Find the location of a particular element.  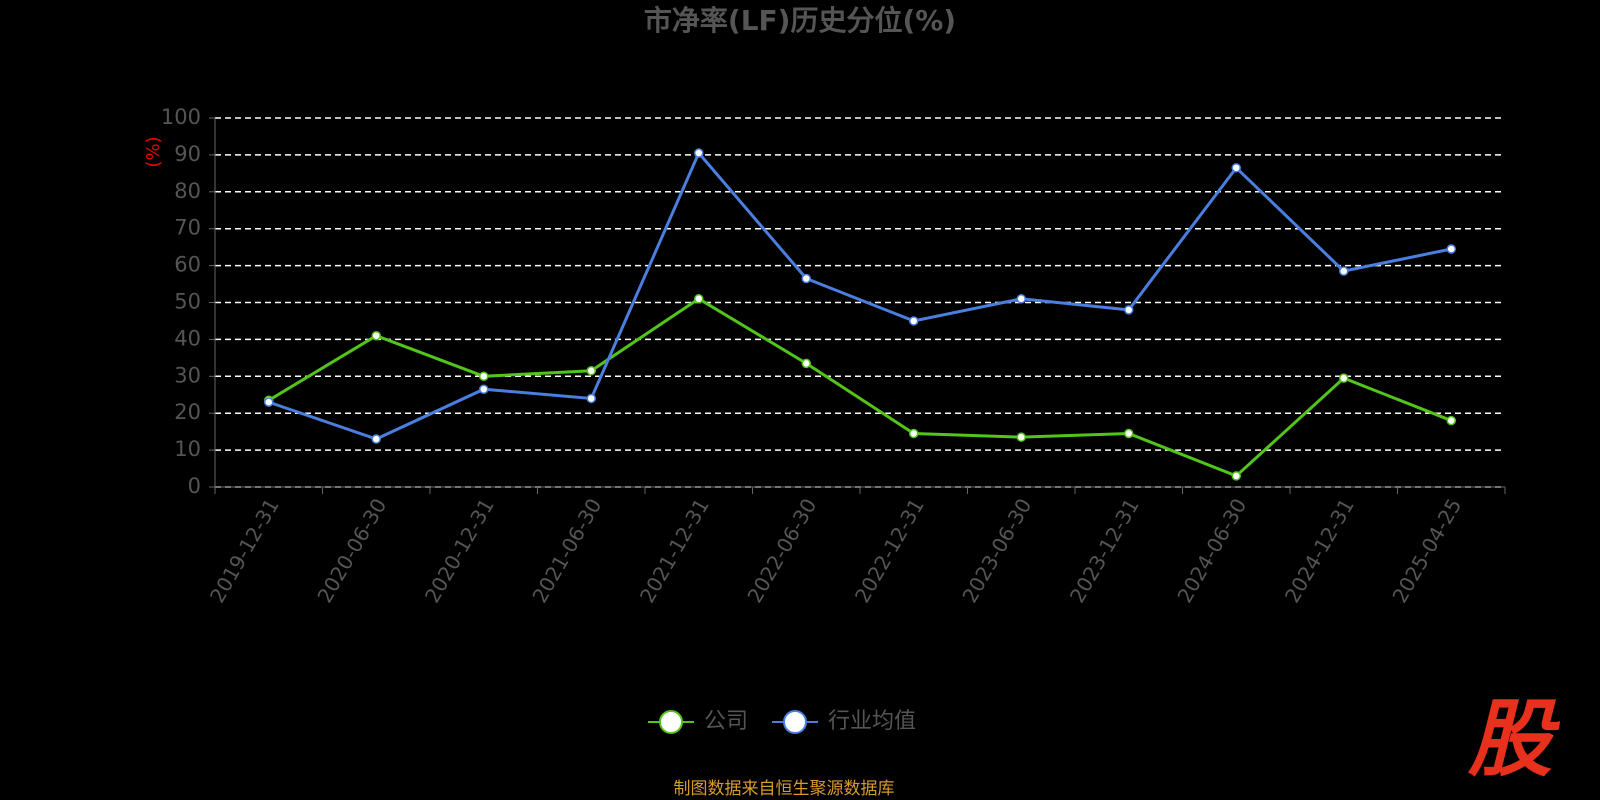

chart-title: 市净率(LF)历史分位(%) is located at coordinates (800, 20).